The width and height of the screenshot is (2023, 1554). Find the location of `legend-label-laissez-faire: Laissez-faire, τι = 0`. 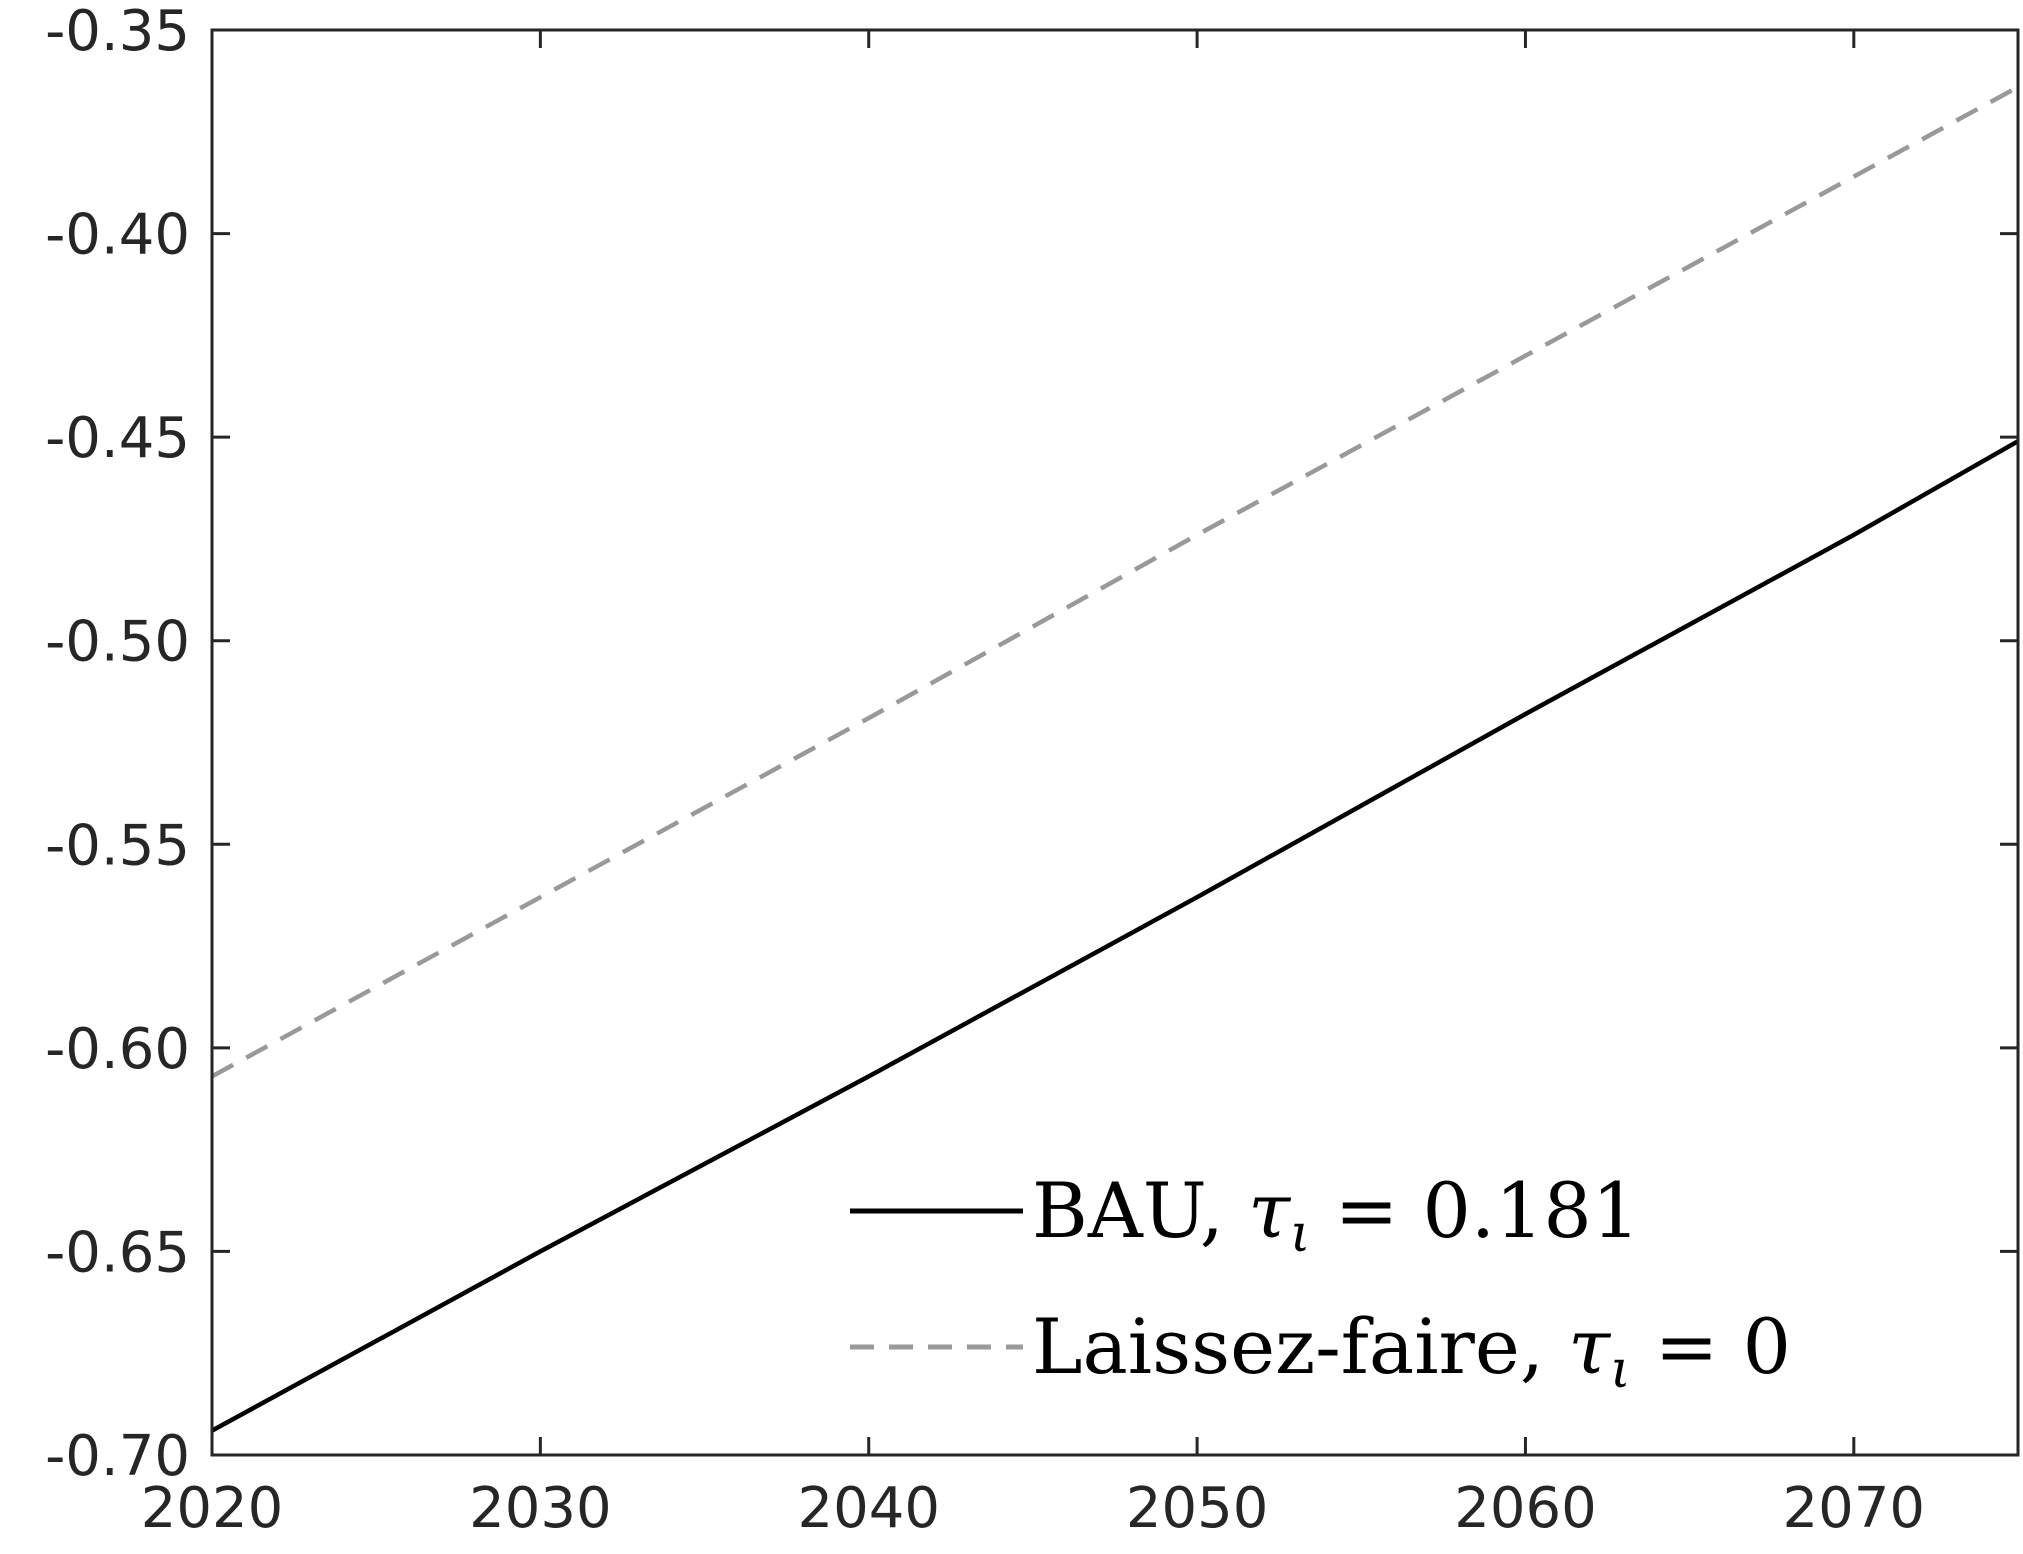

legend-label-laissez-faire: Laissez-faire, τι = 0 is located at coordinates (1411, 1351).